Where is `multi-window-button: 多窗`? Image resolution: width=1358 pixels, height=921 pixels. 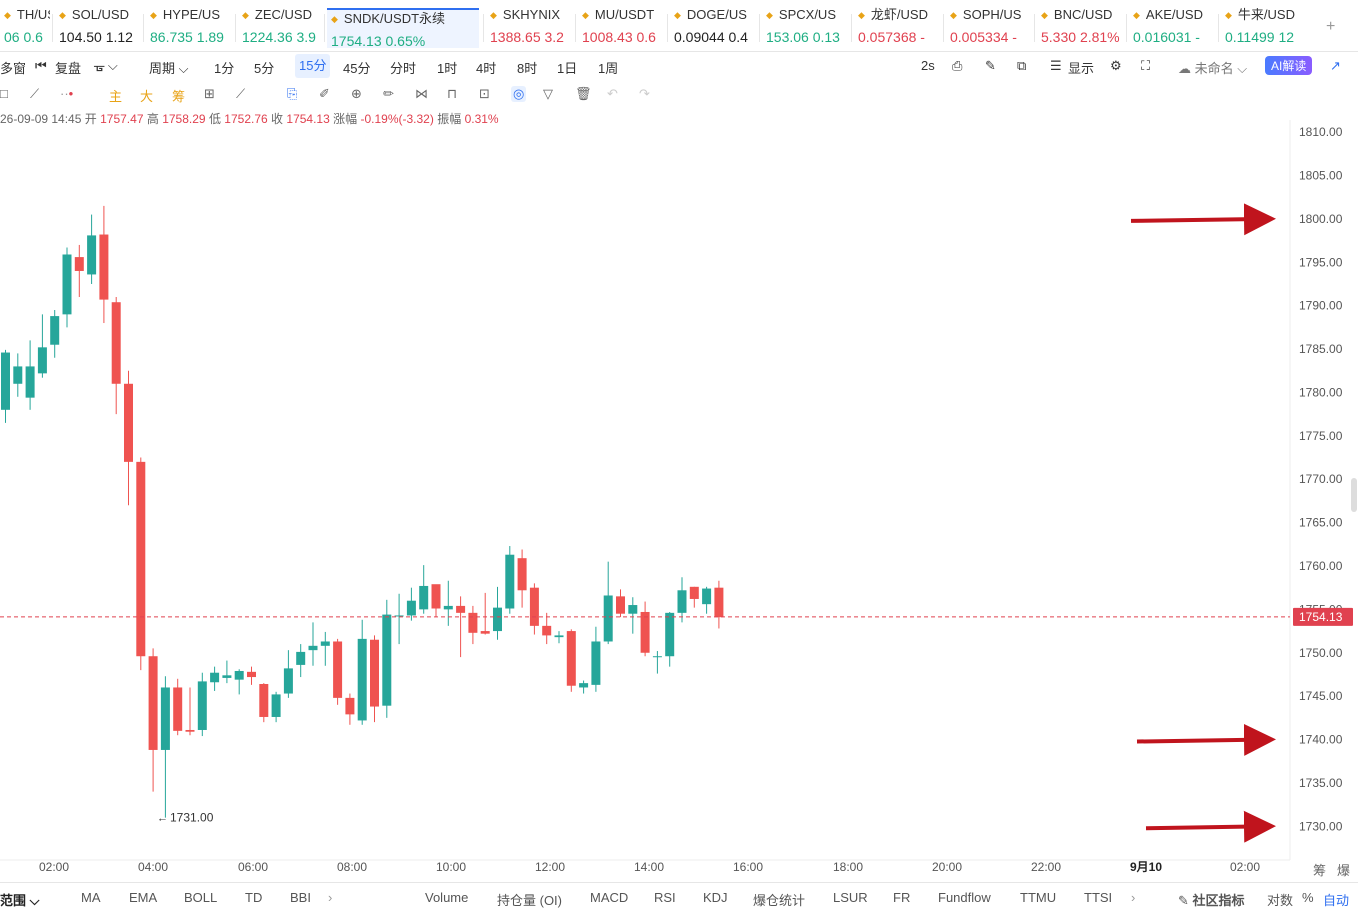 multi-window-button: 多窗 is located at coordinates (13, 68).